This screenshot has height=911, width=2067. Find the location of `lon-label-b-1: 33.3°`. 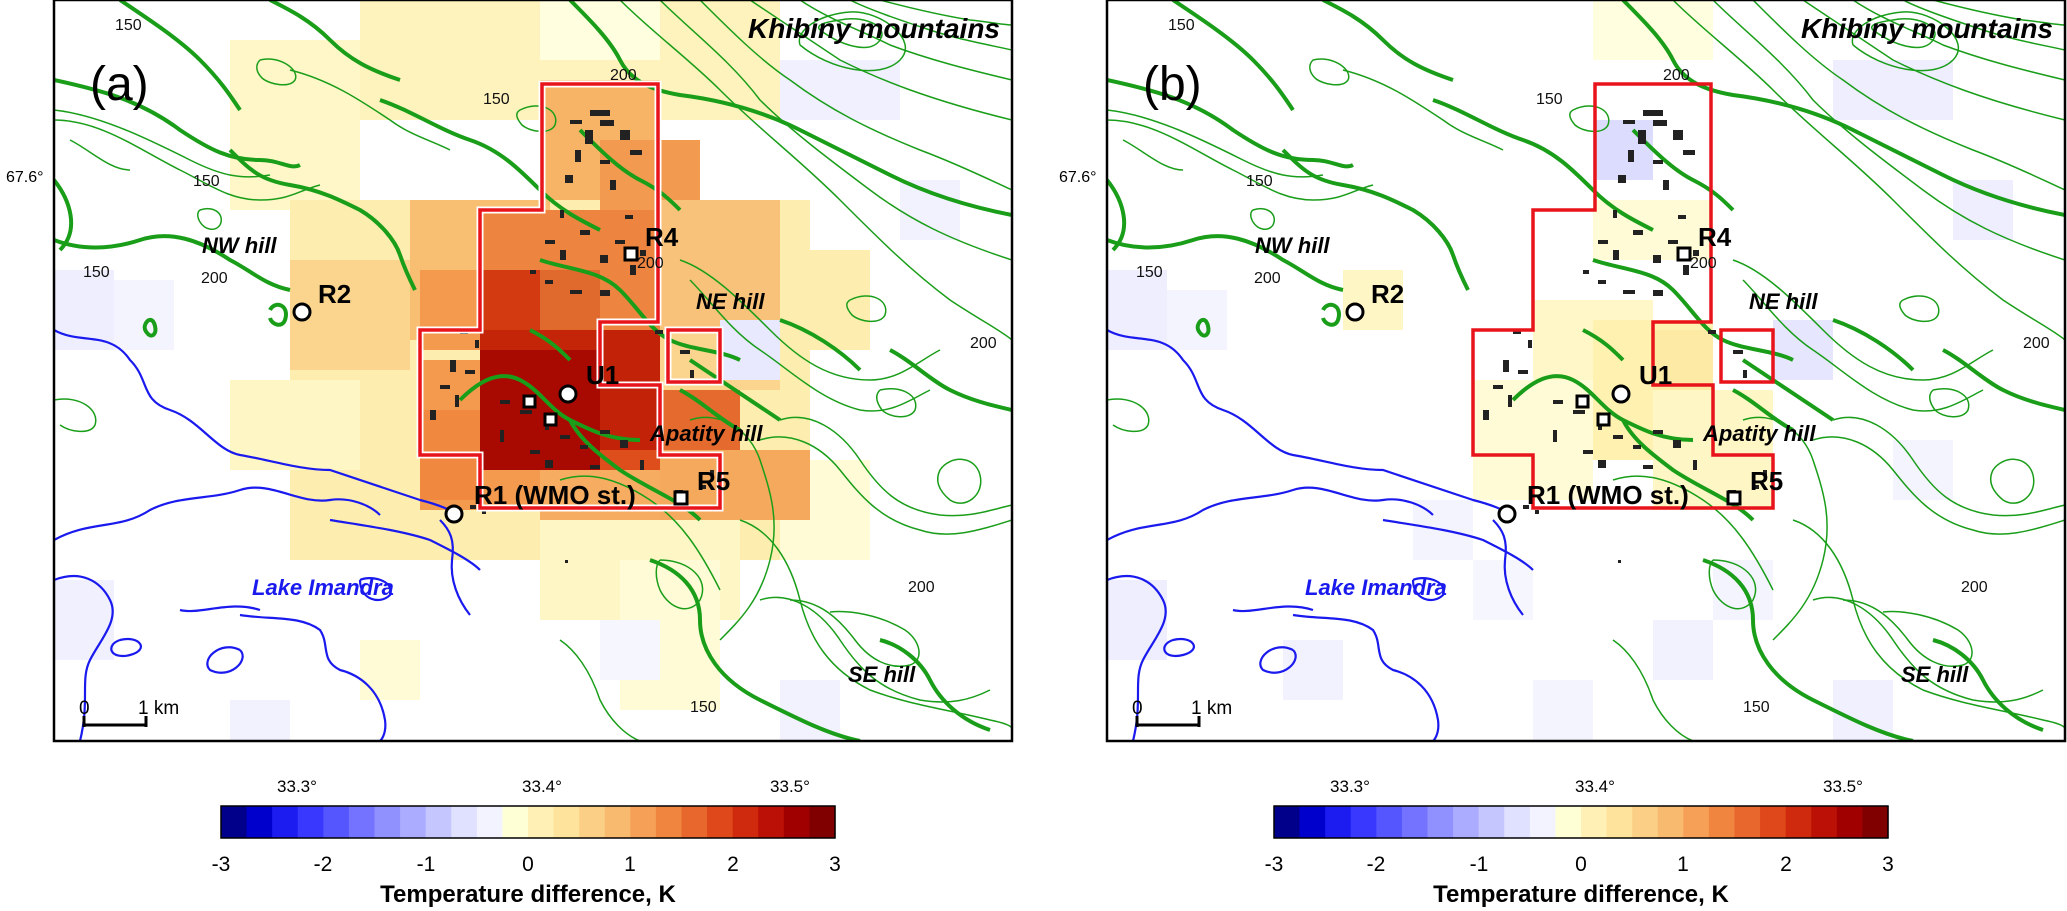

lon-label-b-1: 33.3° is located at coordinates (1350, 786).